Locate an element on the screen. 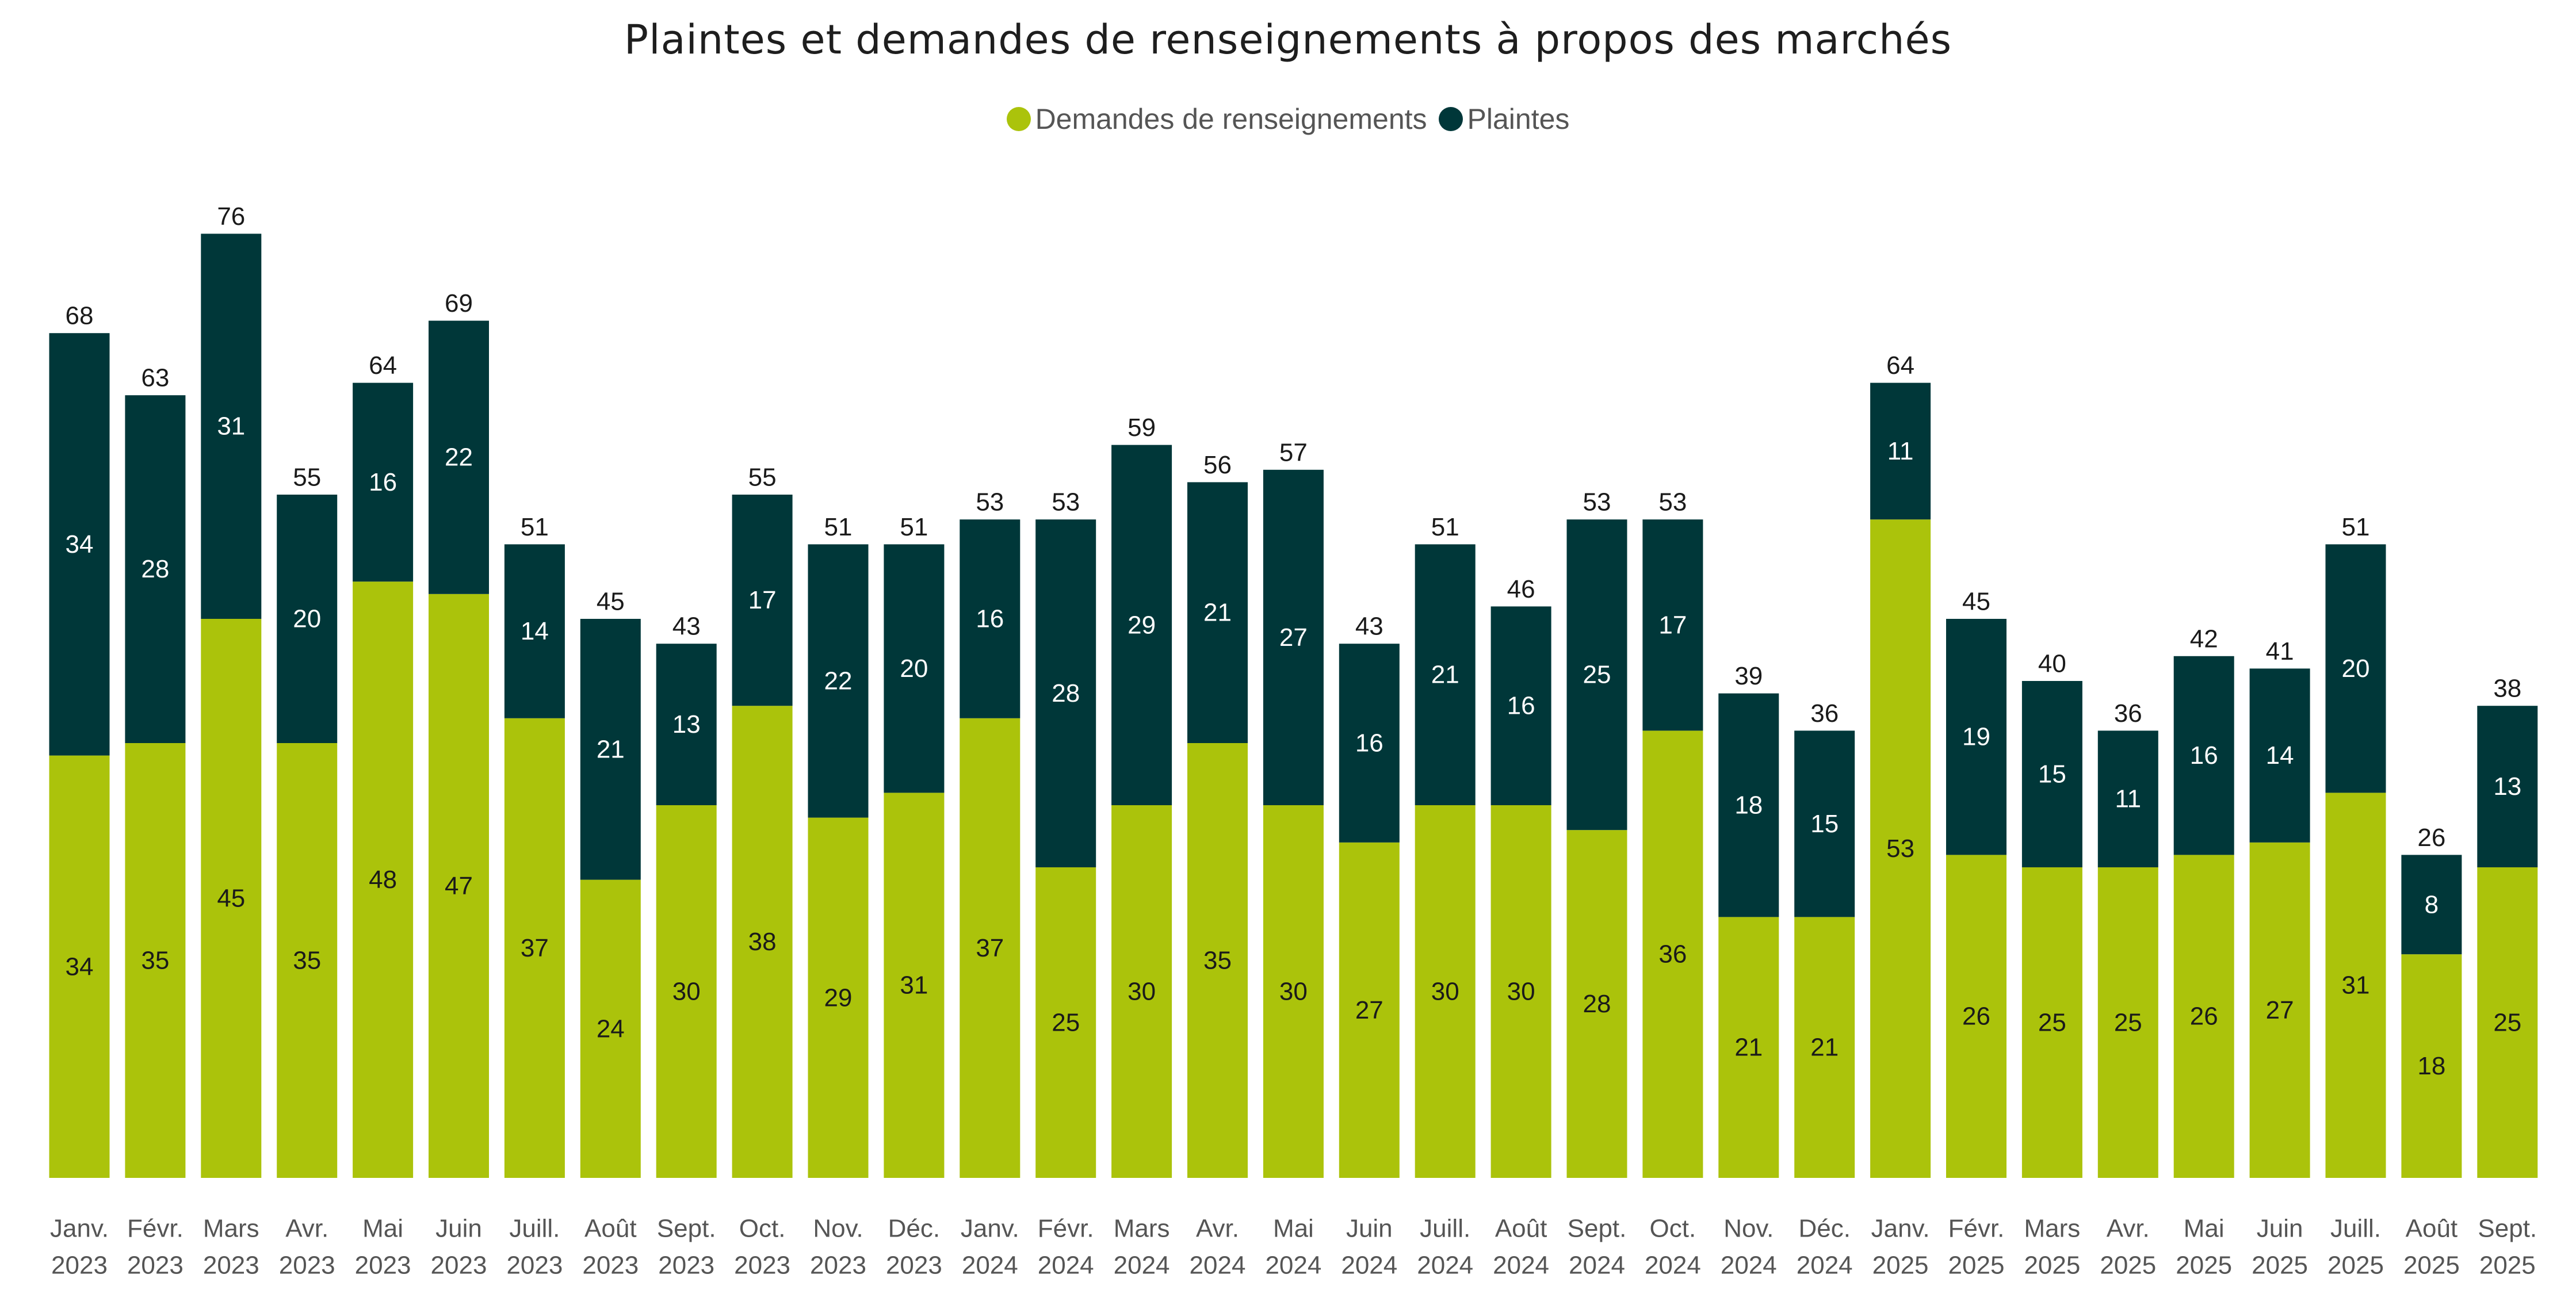 The width and height of the screenshot is (2576, 1305). data-label-plaintes: 29 is located at coordinates (1142, 625).